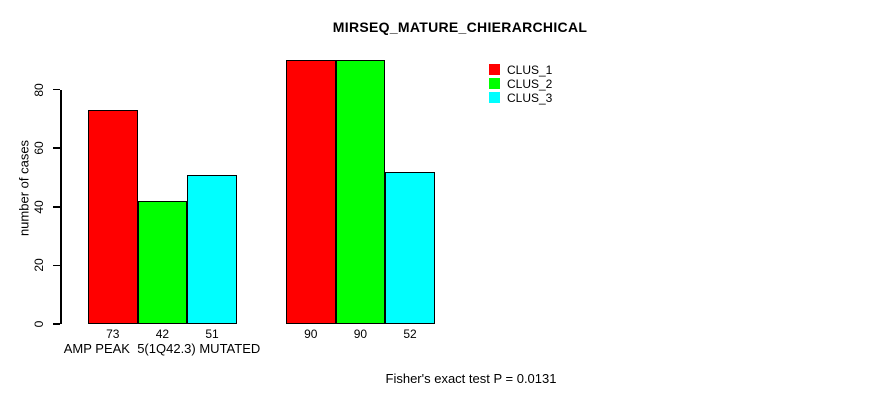 This screenshot has width=890, height=400. Describe the element at coordinates (360, 192) in the screenshot. I see `bar-clus_2-group2` at that location.